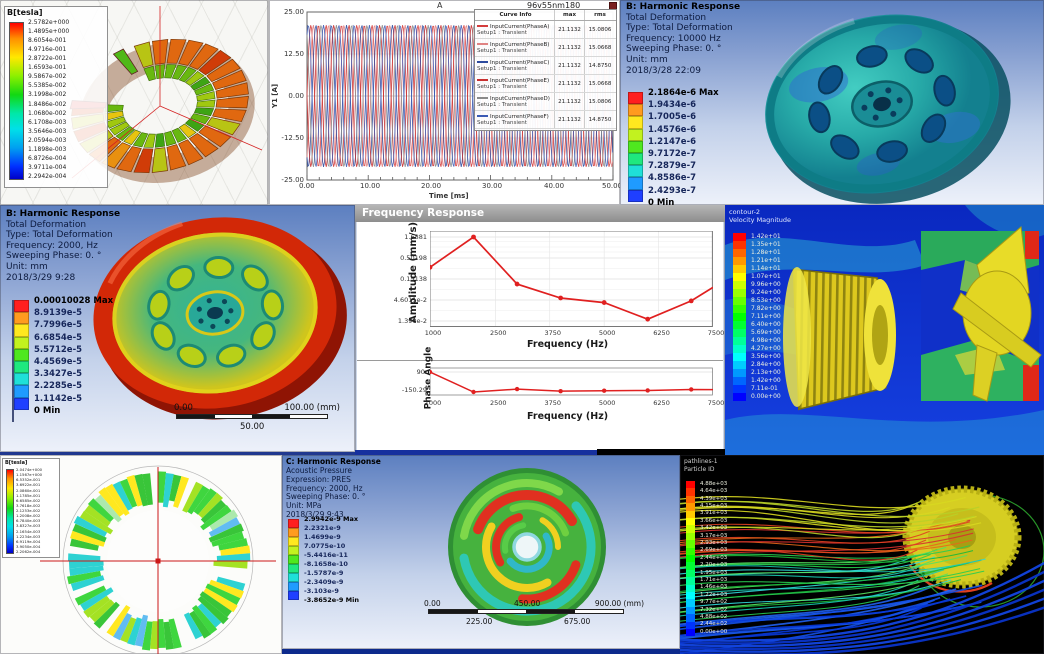 The image size is (1044, 654). I want to click on amplitude-chart-canvas, so click(571, 279).